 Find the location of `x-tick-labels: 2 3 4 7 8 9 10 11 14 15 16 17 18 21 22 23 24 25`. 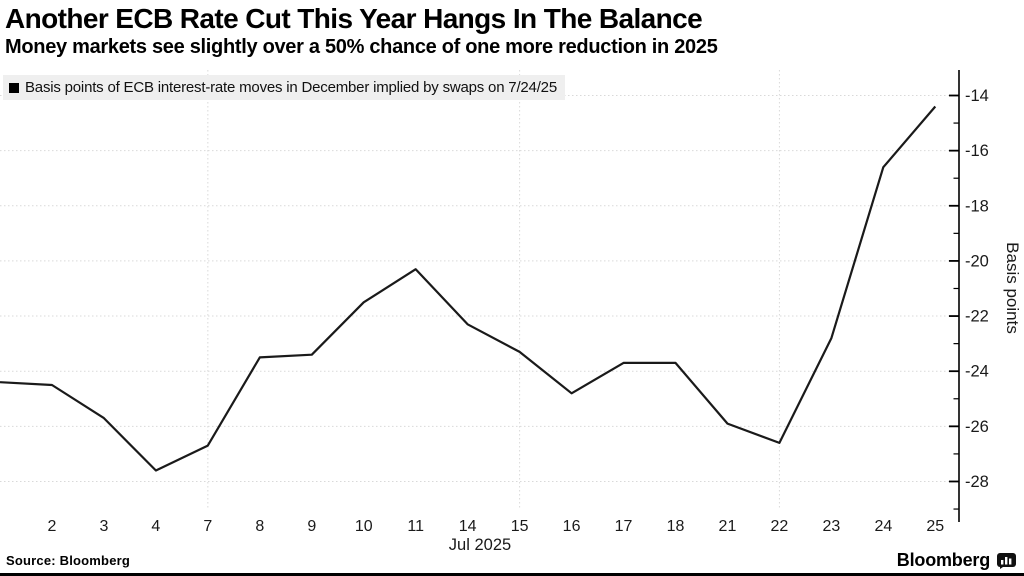

x-tick-labels: 2 3 4 7 8 9 10 11 14 15 16 17 18 21 22 23 24 25 is located at coordinates (496, 526).